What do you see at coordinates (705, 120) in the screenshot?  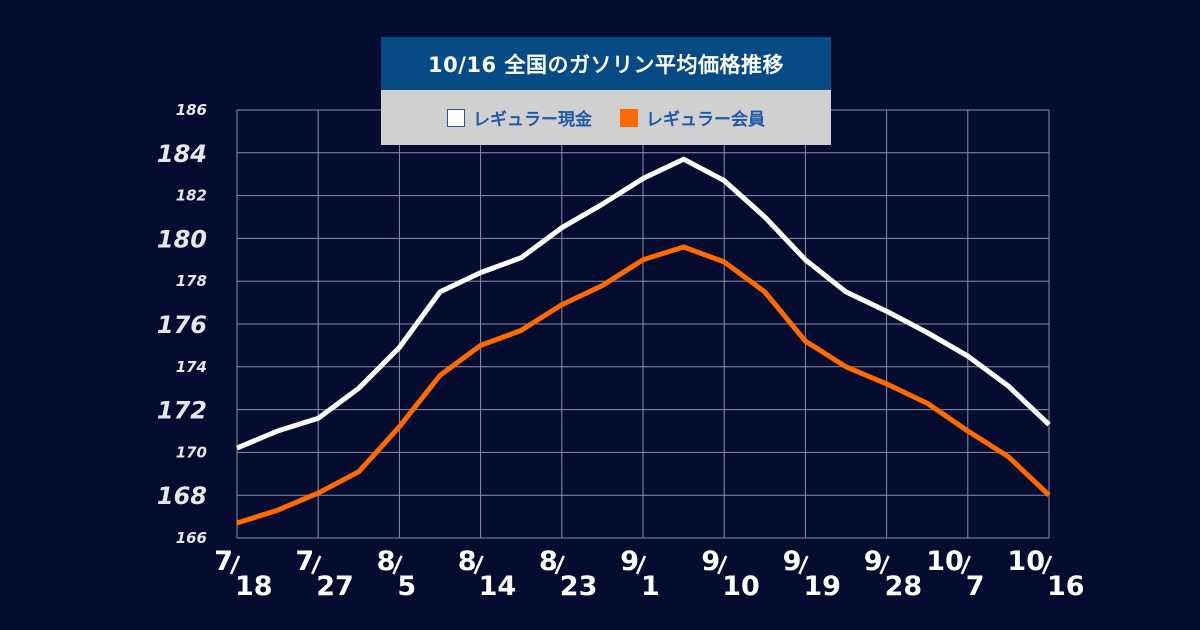 I see `legend-label-member: レギュラー会員` at bounding box center [705, 120].